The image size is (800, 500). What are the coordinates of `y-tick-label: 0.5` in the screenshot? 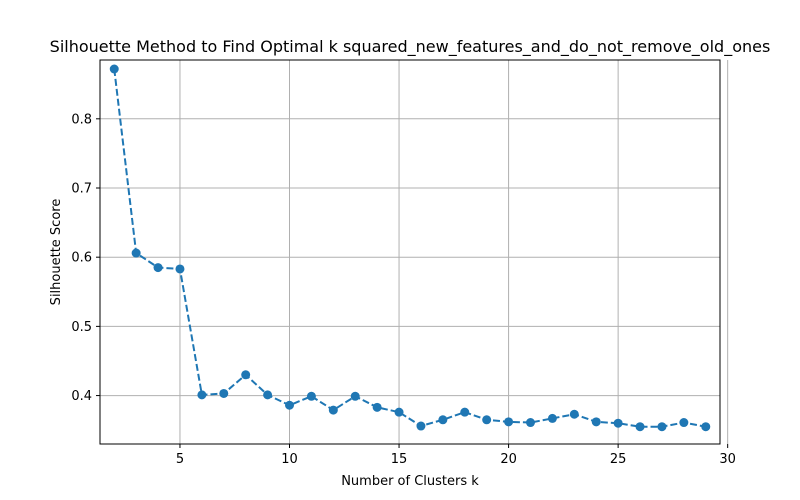 It's located at (81, 327).